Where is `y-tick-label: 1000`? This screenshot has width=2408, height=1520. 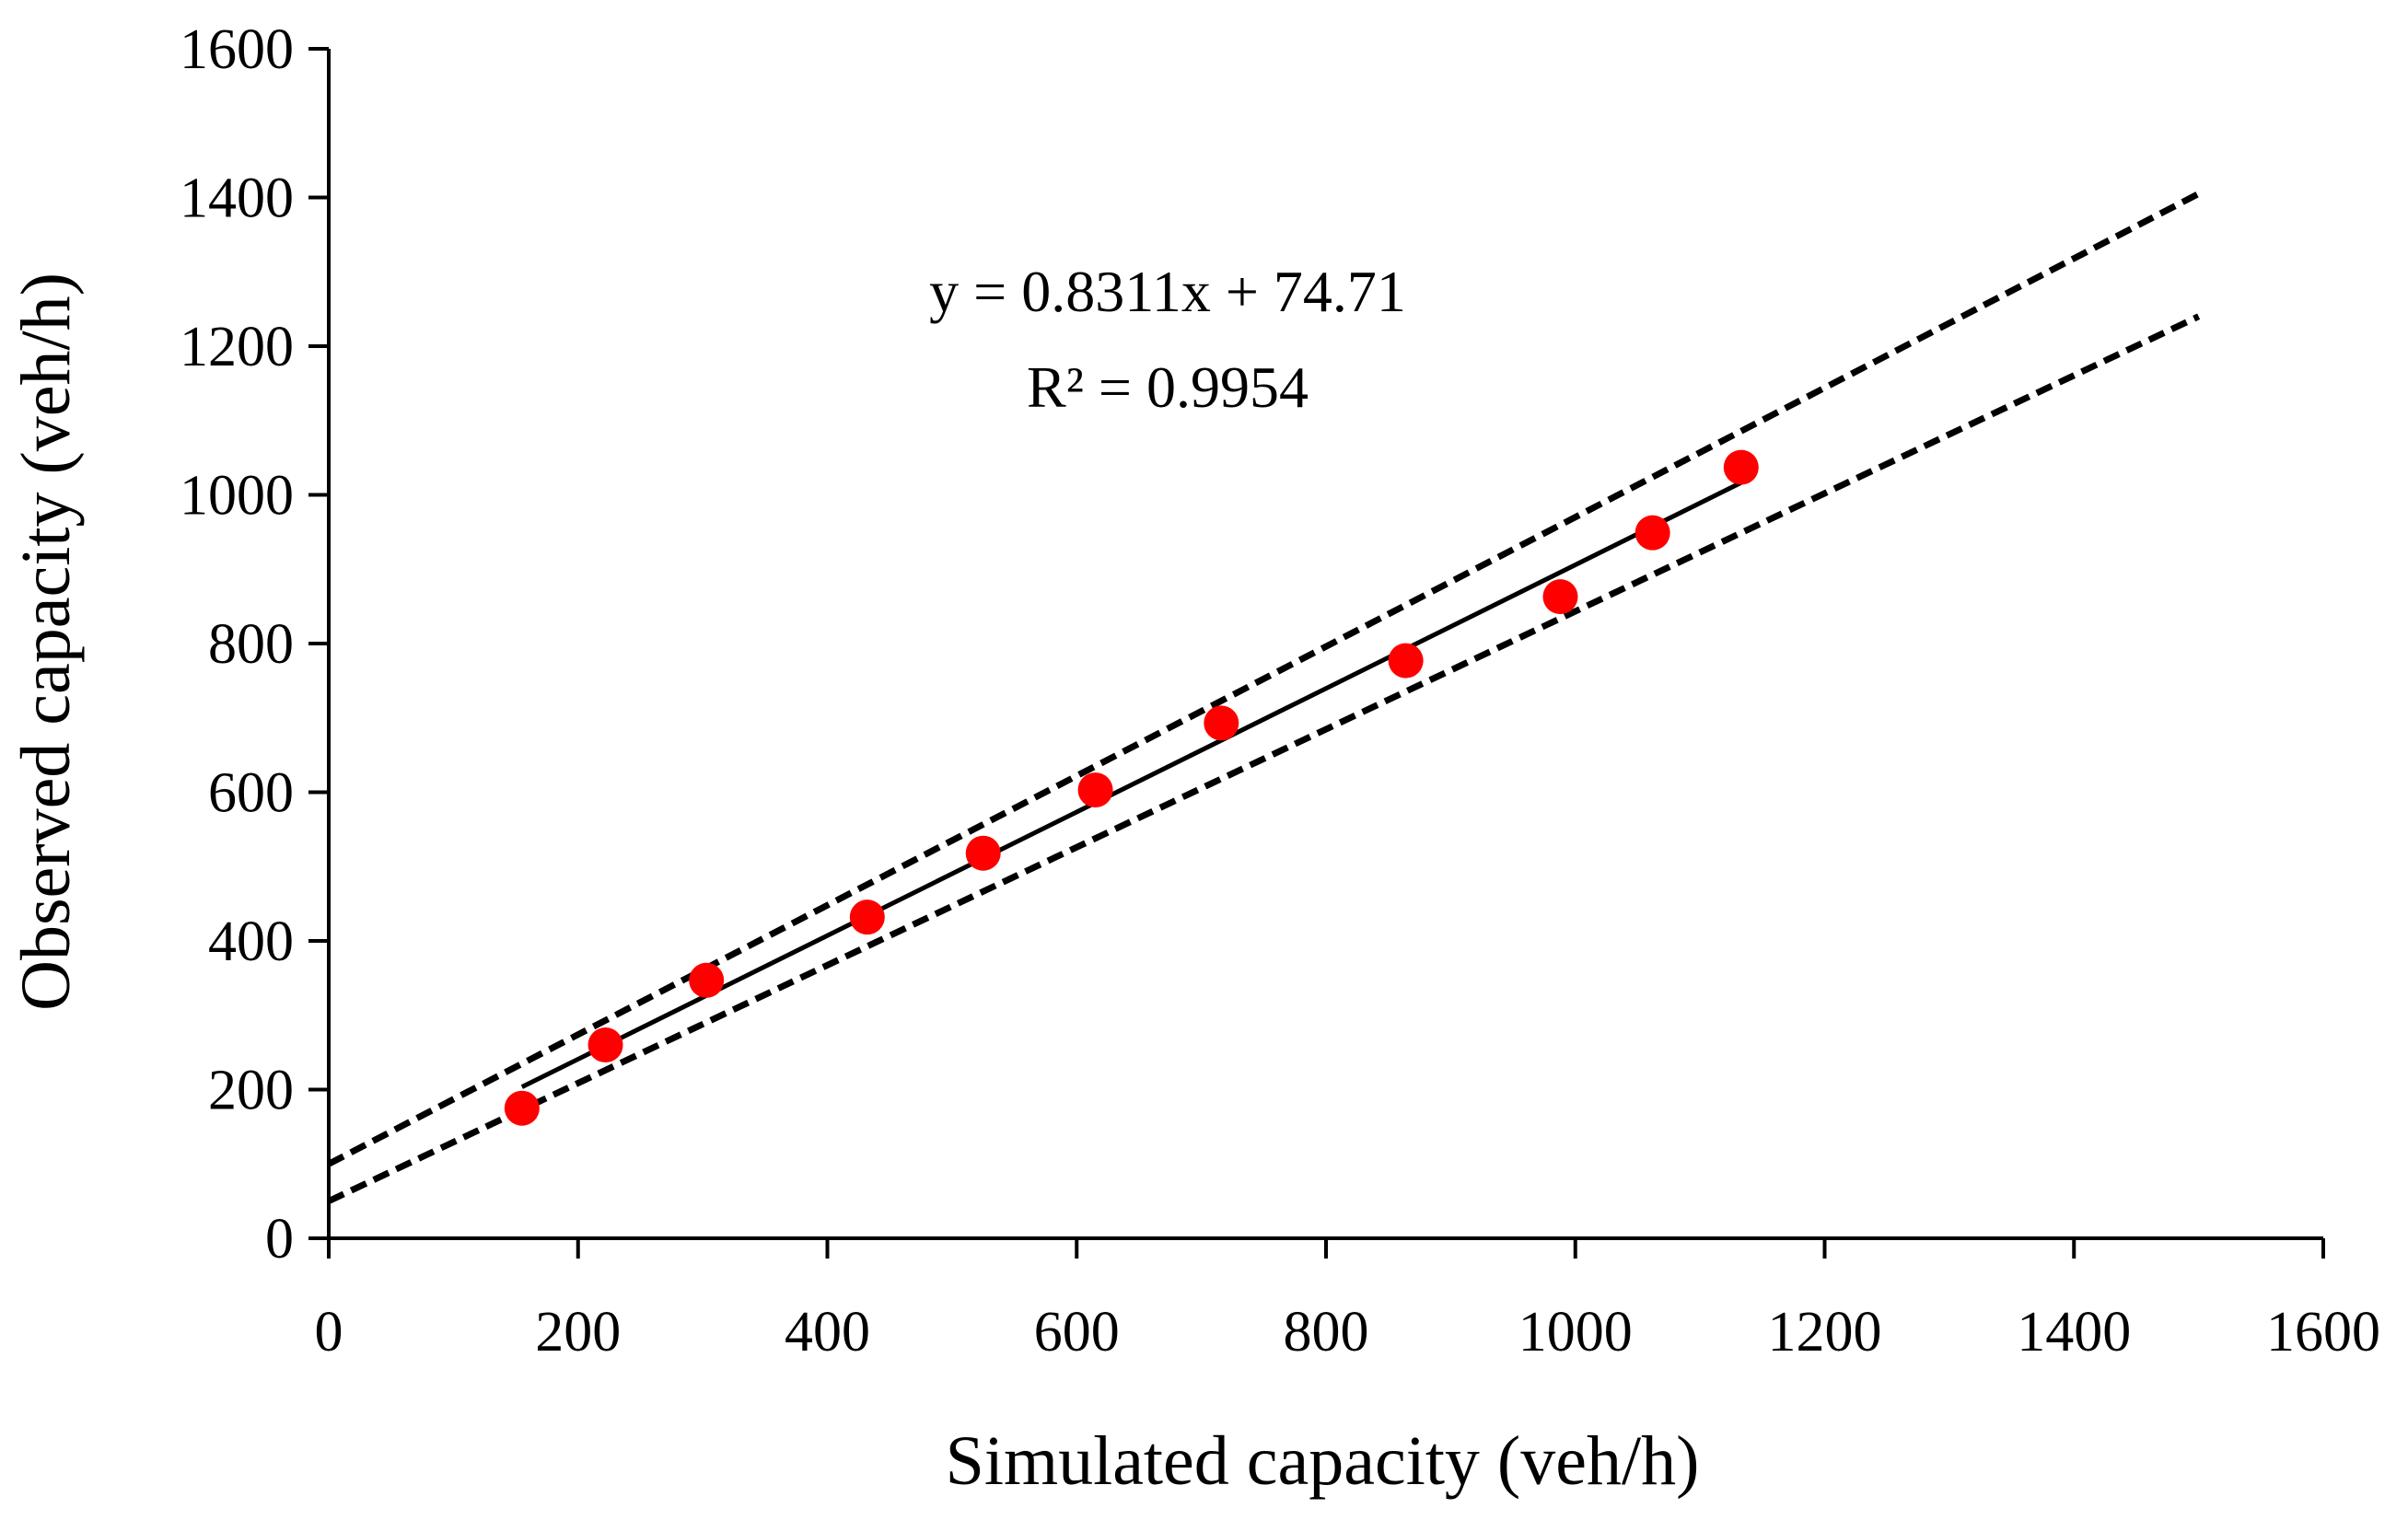 y-tick-label: 1000 is located at coordinates (237, 496).